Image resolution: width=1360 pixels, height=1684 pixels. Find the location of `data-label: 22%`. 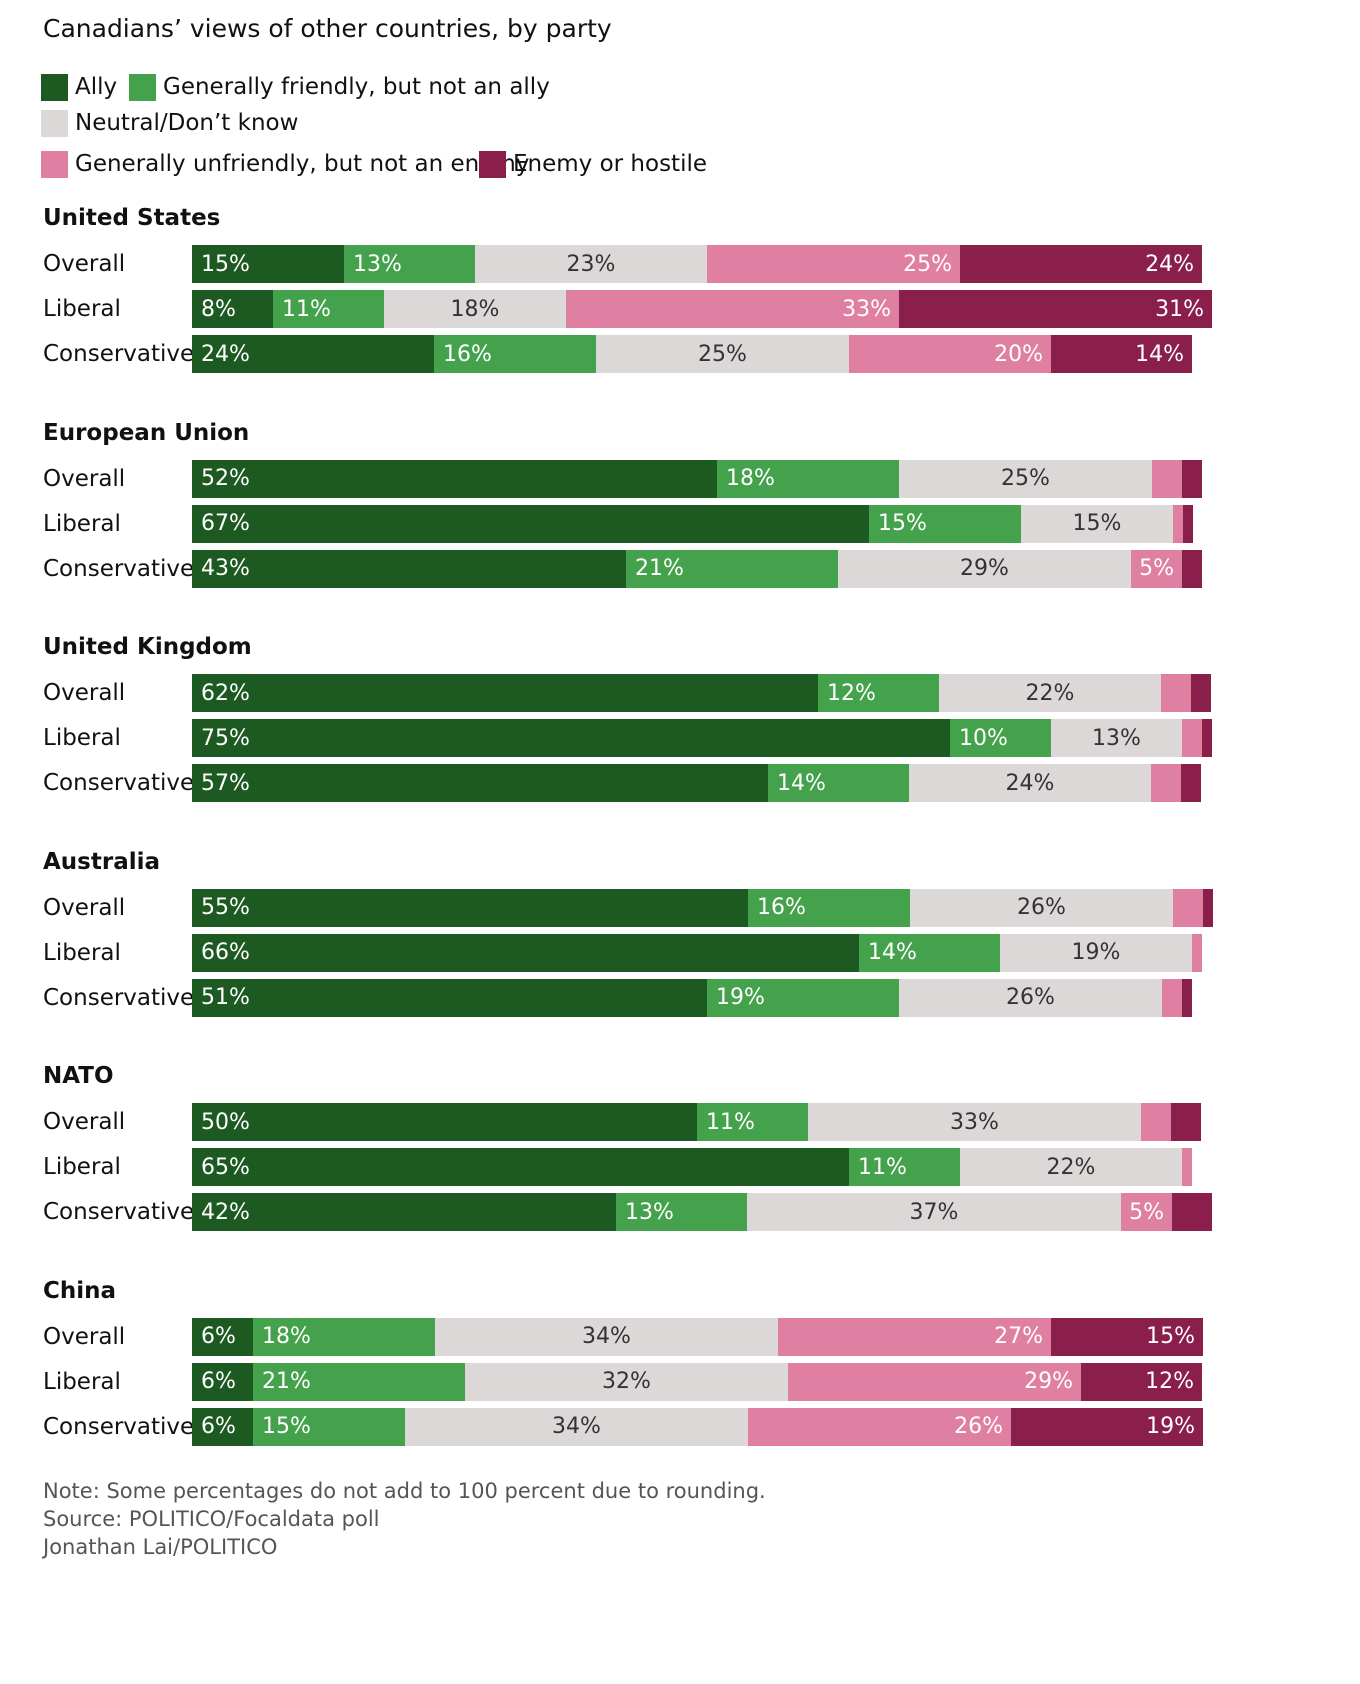

data-label: 22% is located at coordinates (1050, 693).